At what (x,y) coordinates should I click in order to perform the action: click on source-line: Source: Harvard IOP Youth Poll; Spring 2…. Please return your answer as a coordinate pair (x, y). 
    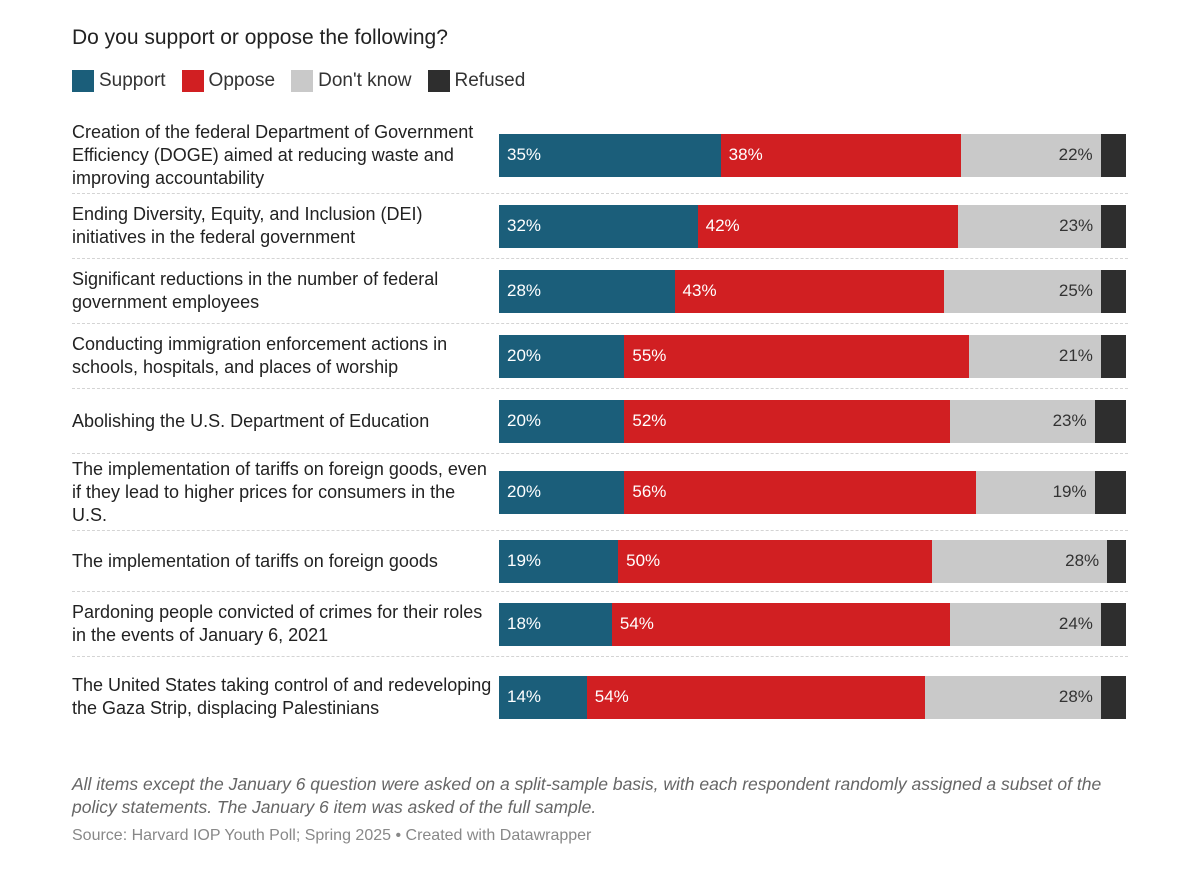
    Looking at the image, I should click on (332, 835).